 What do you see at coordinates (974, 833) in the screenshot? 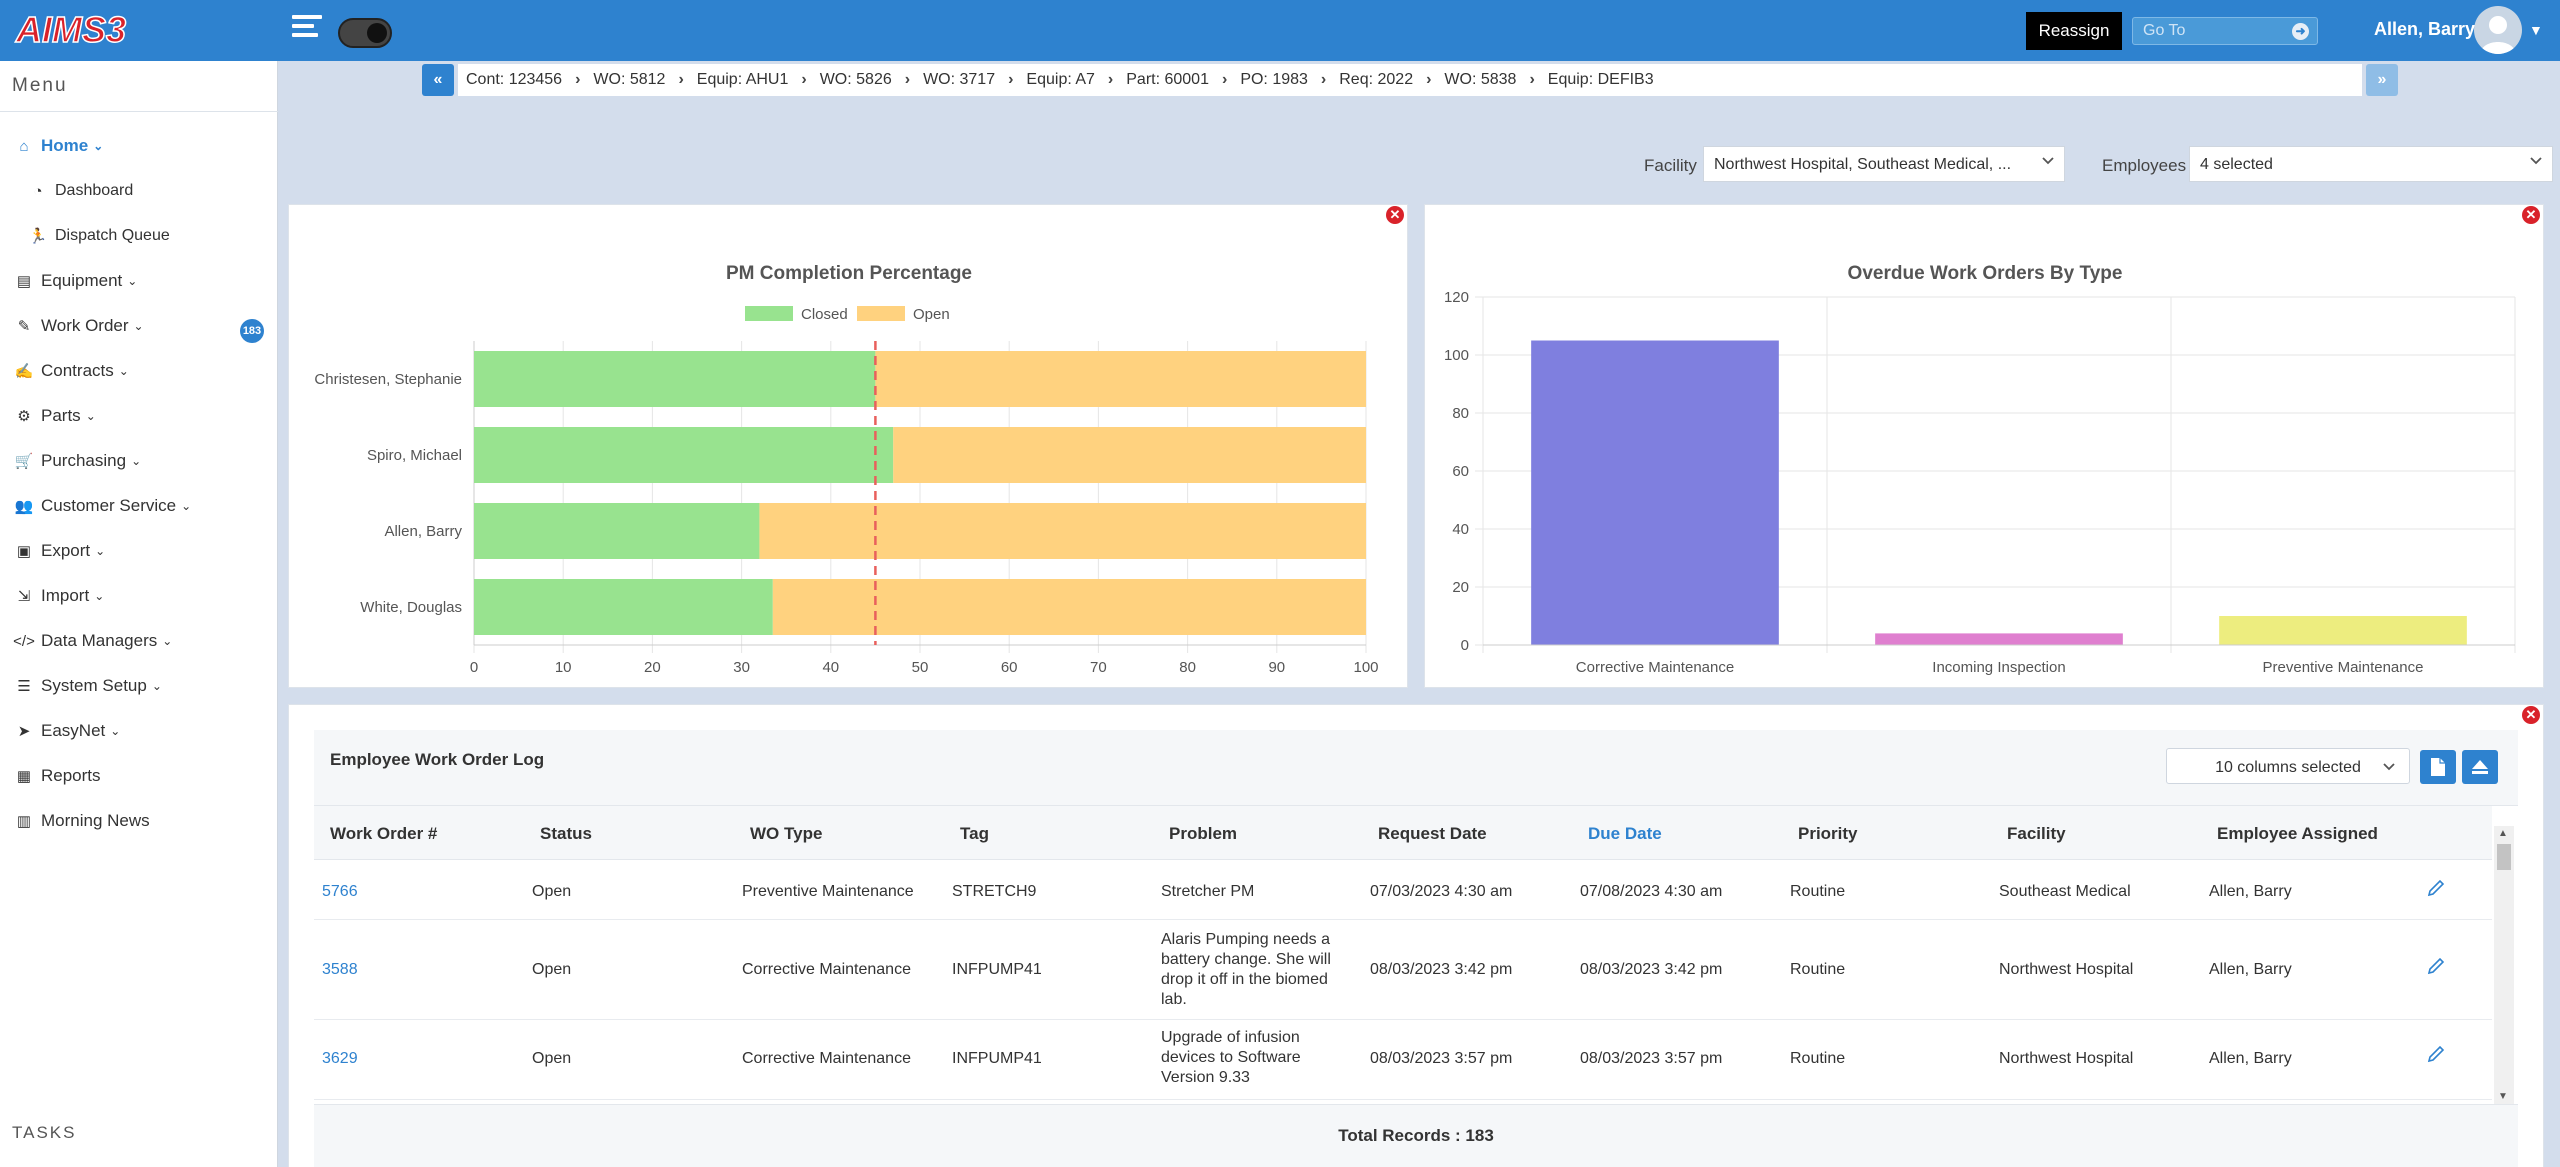
I see `column-header-tag: Tag` at bounding box center [974, 833].